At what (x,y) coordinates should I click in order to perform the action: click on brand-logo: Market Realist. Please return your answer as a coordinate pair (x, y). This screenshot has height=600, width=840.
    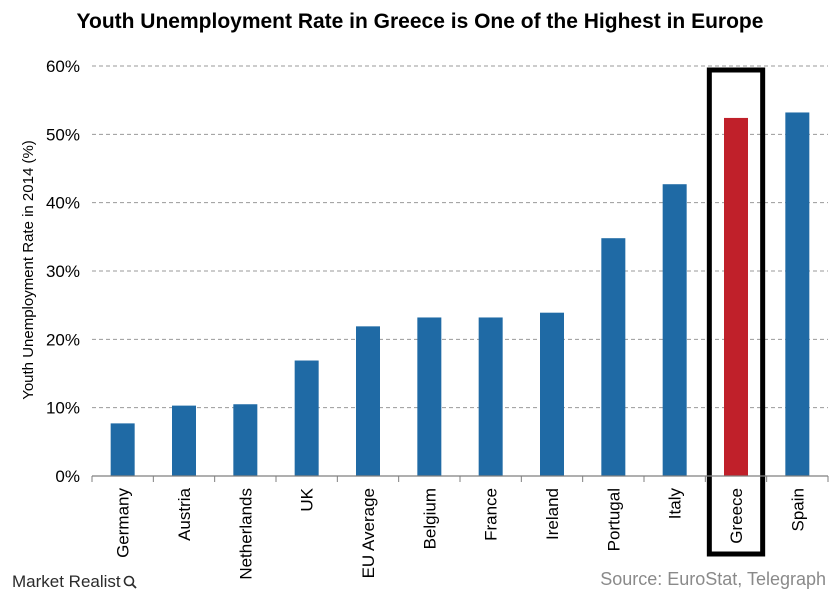
    Looking at the image, I should click on (74, 582).